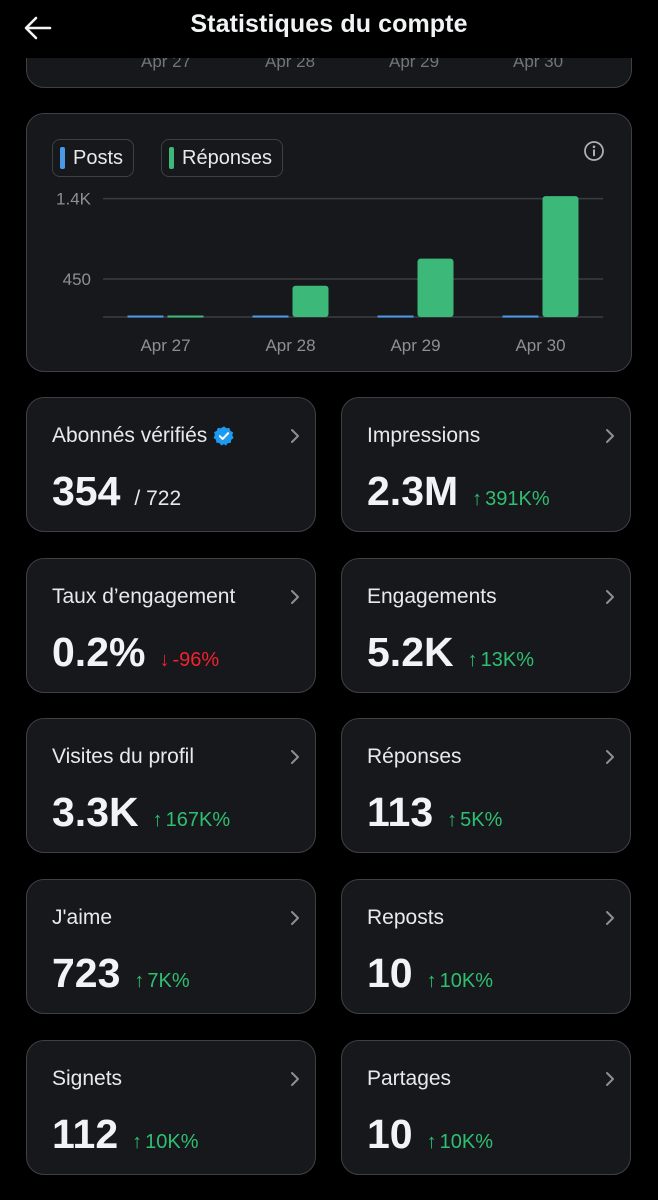  I want to click on arrow-left-icon, so click(38, 28).